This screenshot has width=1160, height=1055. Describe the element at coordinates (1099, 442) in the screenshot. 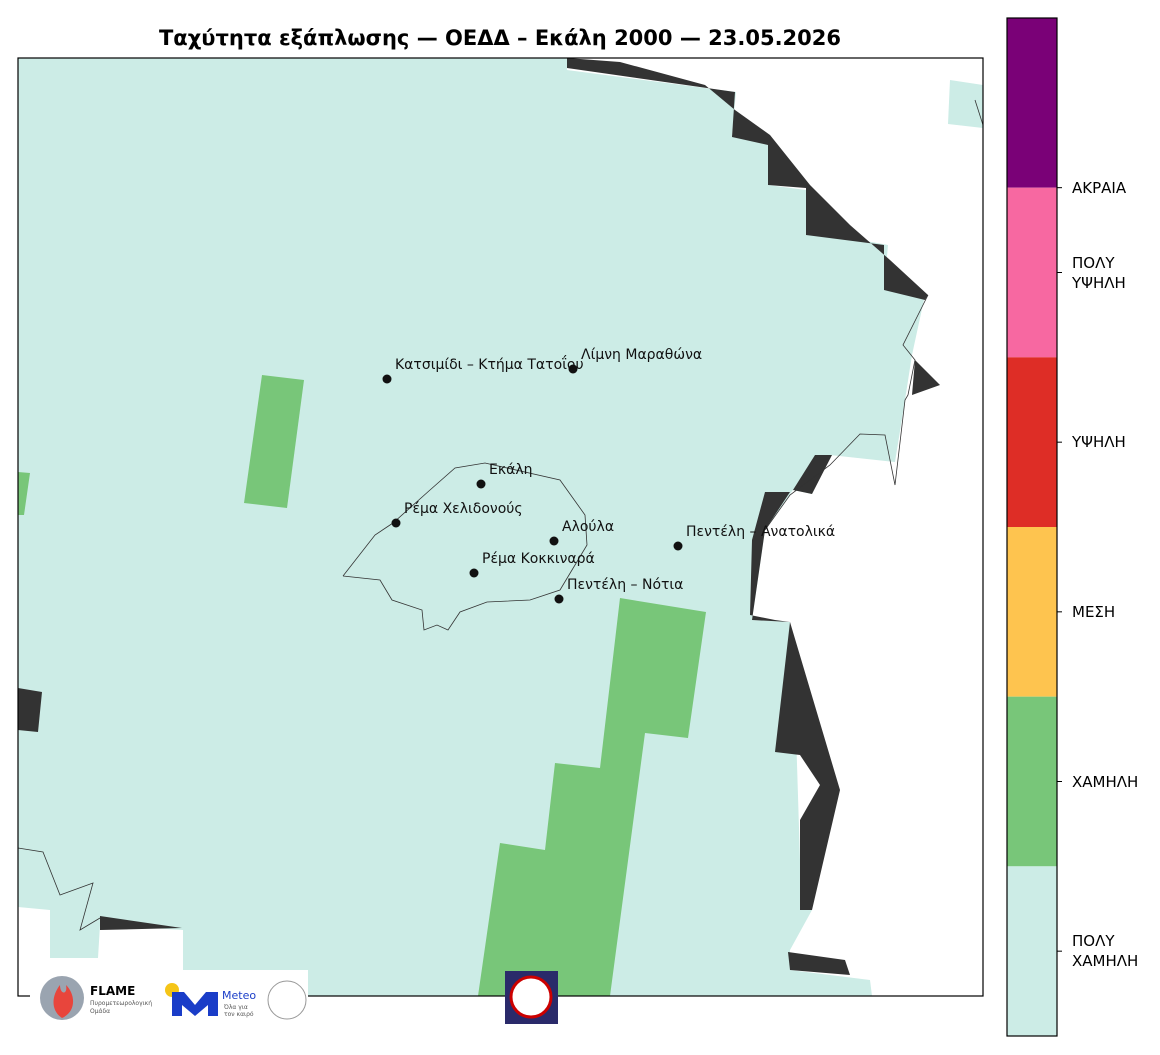

I see `colorbar-label: ΥΨΗΛΗ` at that location.